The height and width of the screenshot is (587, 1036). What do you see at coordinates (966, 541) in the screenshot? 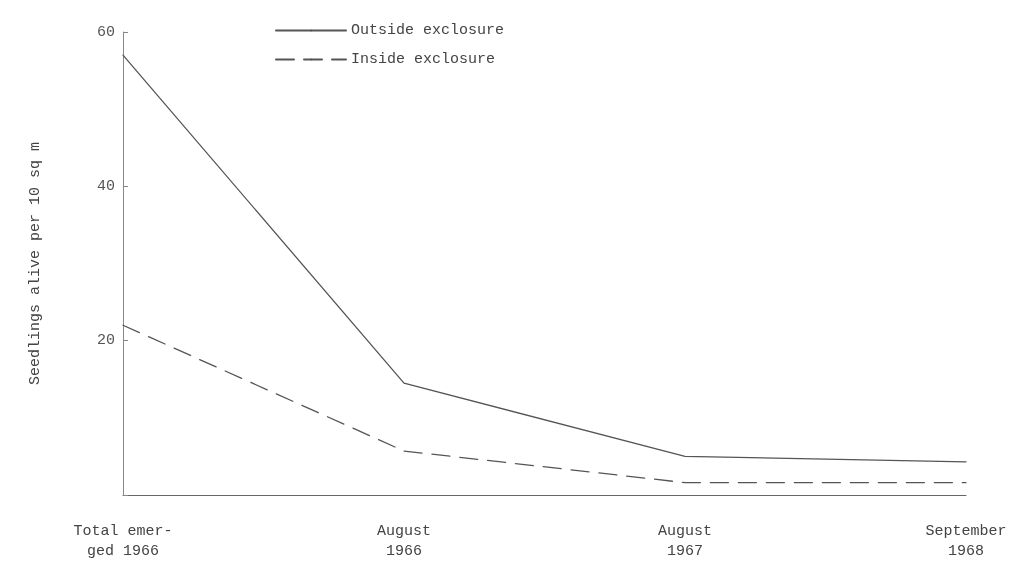
I see `x-tick-label: September 1968` at bounding box center [966, 541].